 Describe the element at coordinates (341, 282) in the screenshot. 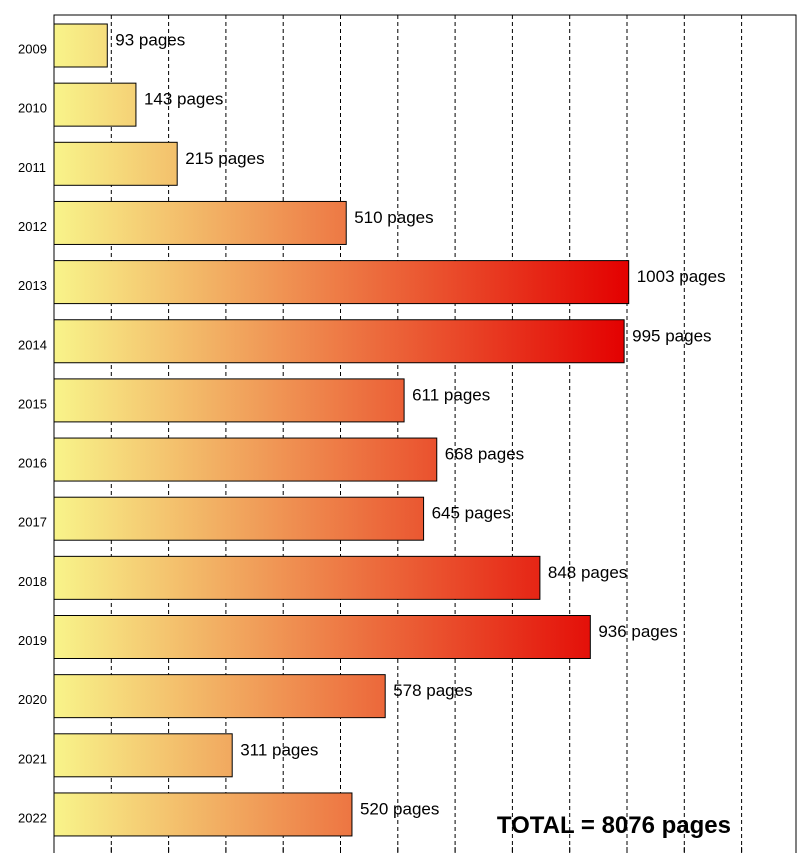

I see `bar-2013` at that location.